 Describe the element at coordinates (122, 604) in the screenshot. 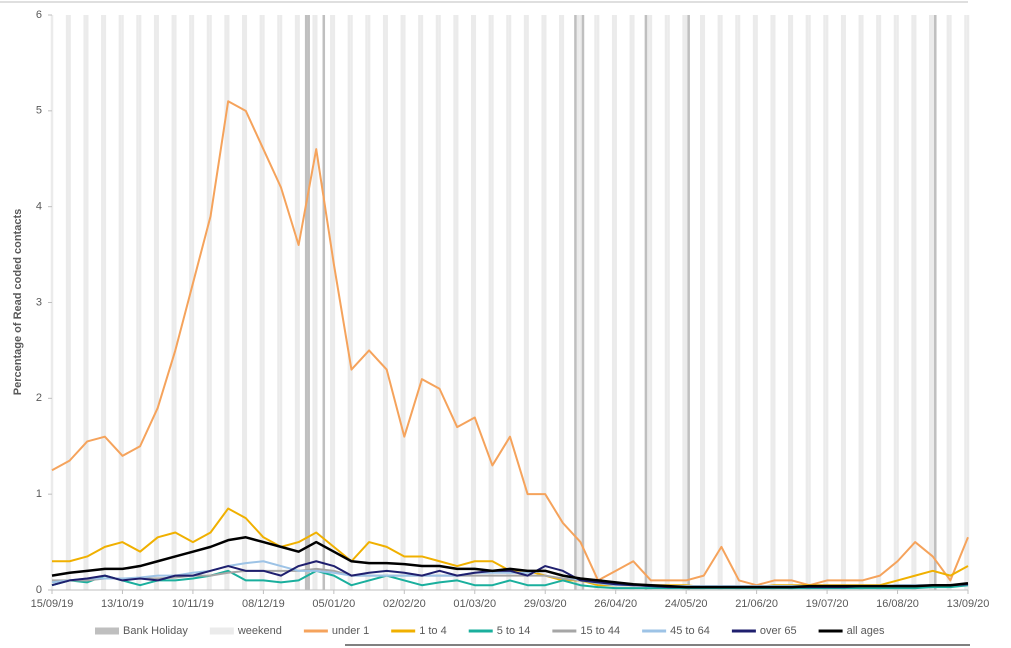

I see `x-tick-label: 13/10/19` at that location.